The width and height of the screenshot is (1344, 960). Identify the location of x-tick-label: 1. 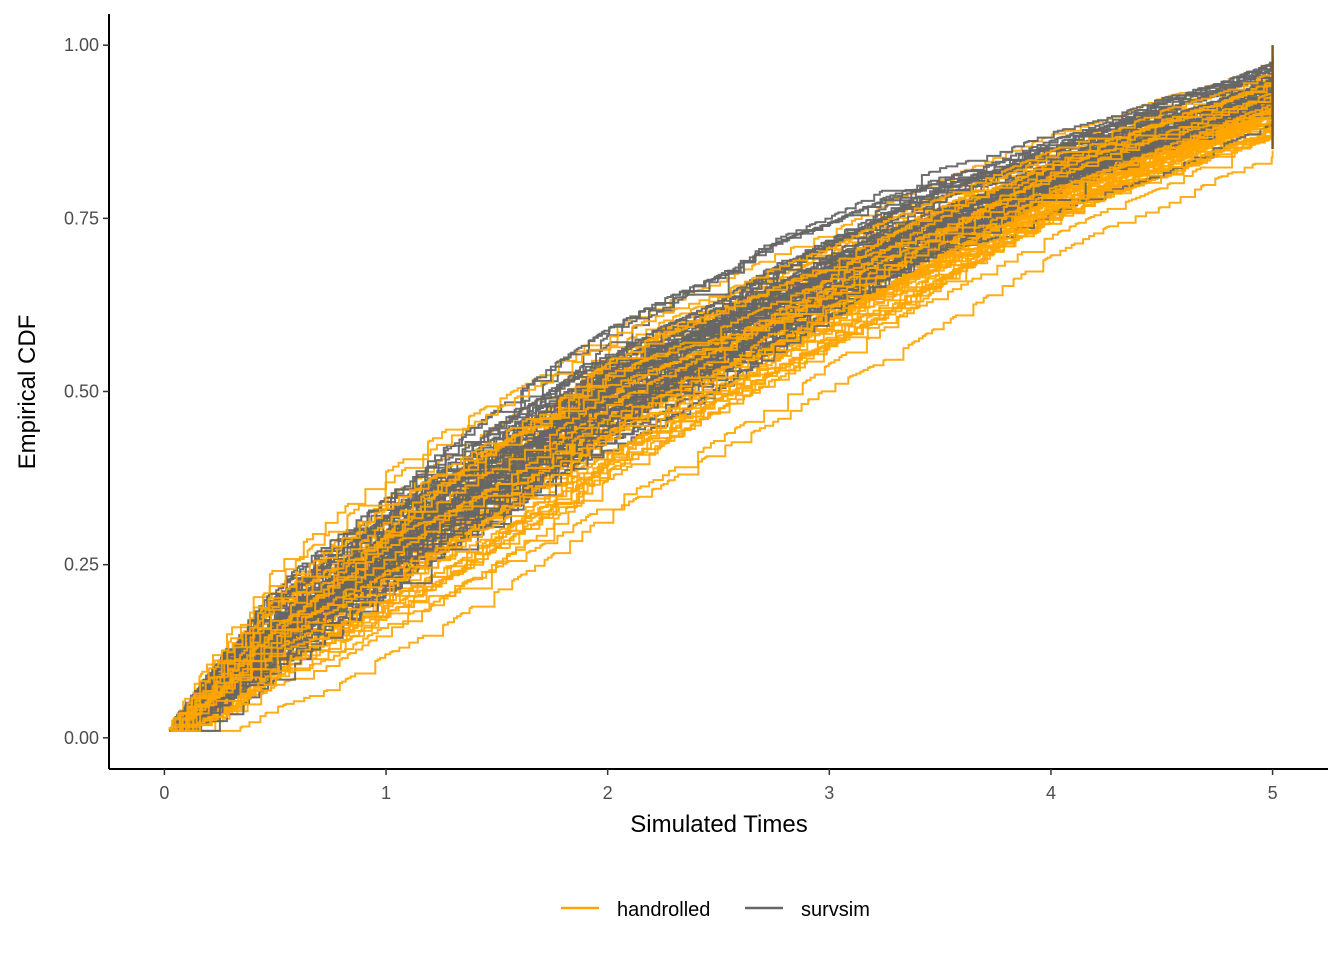
(386, 793).